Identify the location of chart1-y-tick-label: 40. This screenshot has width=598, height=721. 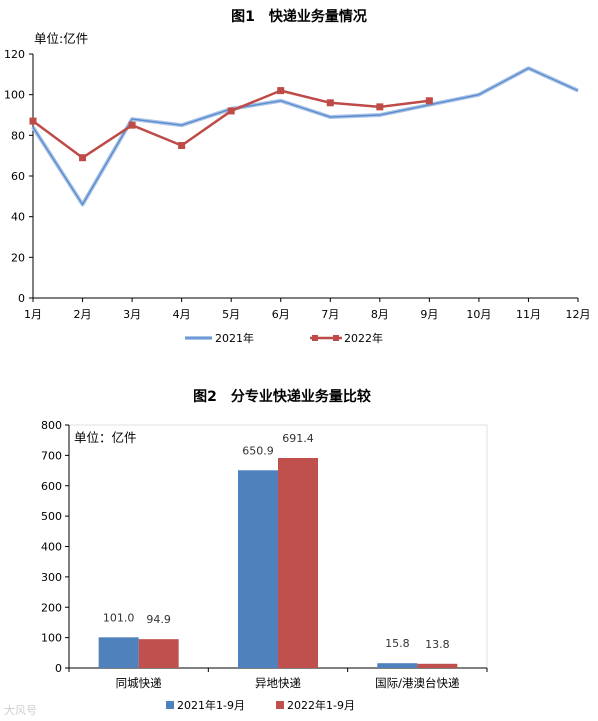
(18, 217).